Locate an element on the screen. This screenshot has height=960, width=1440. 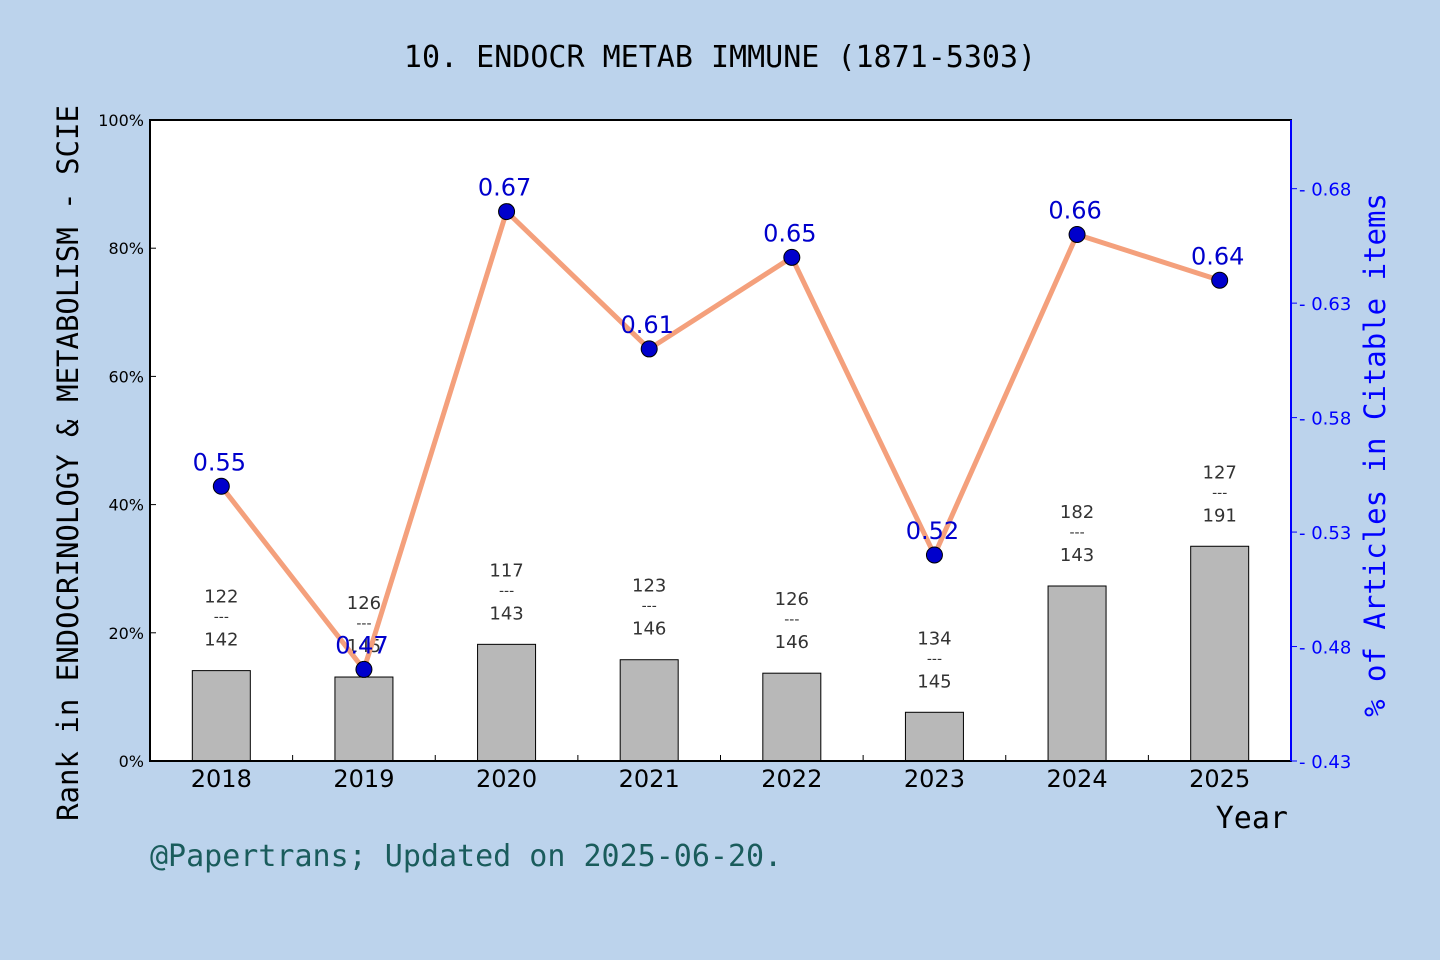
x-tick-label: 2023 is located at coordinates (934, 779).